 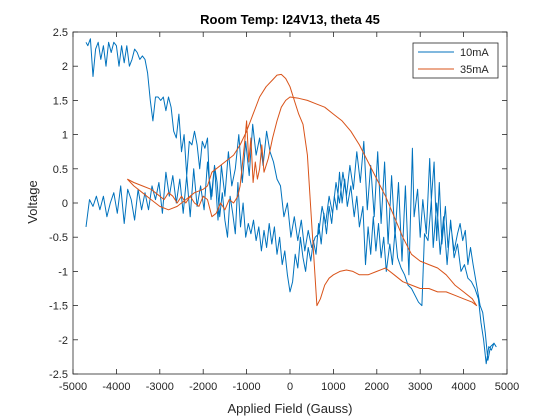 What do you see at coordinates (73, 387) in the screenshot?
I see `x-tick-label: -5000` at bounding box center [73, 387].